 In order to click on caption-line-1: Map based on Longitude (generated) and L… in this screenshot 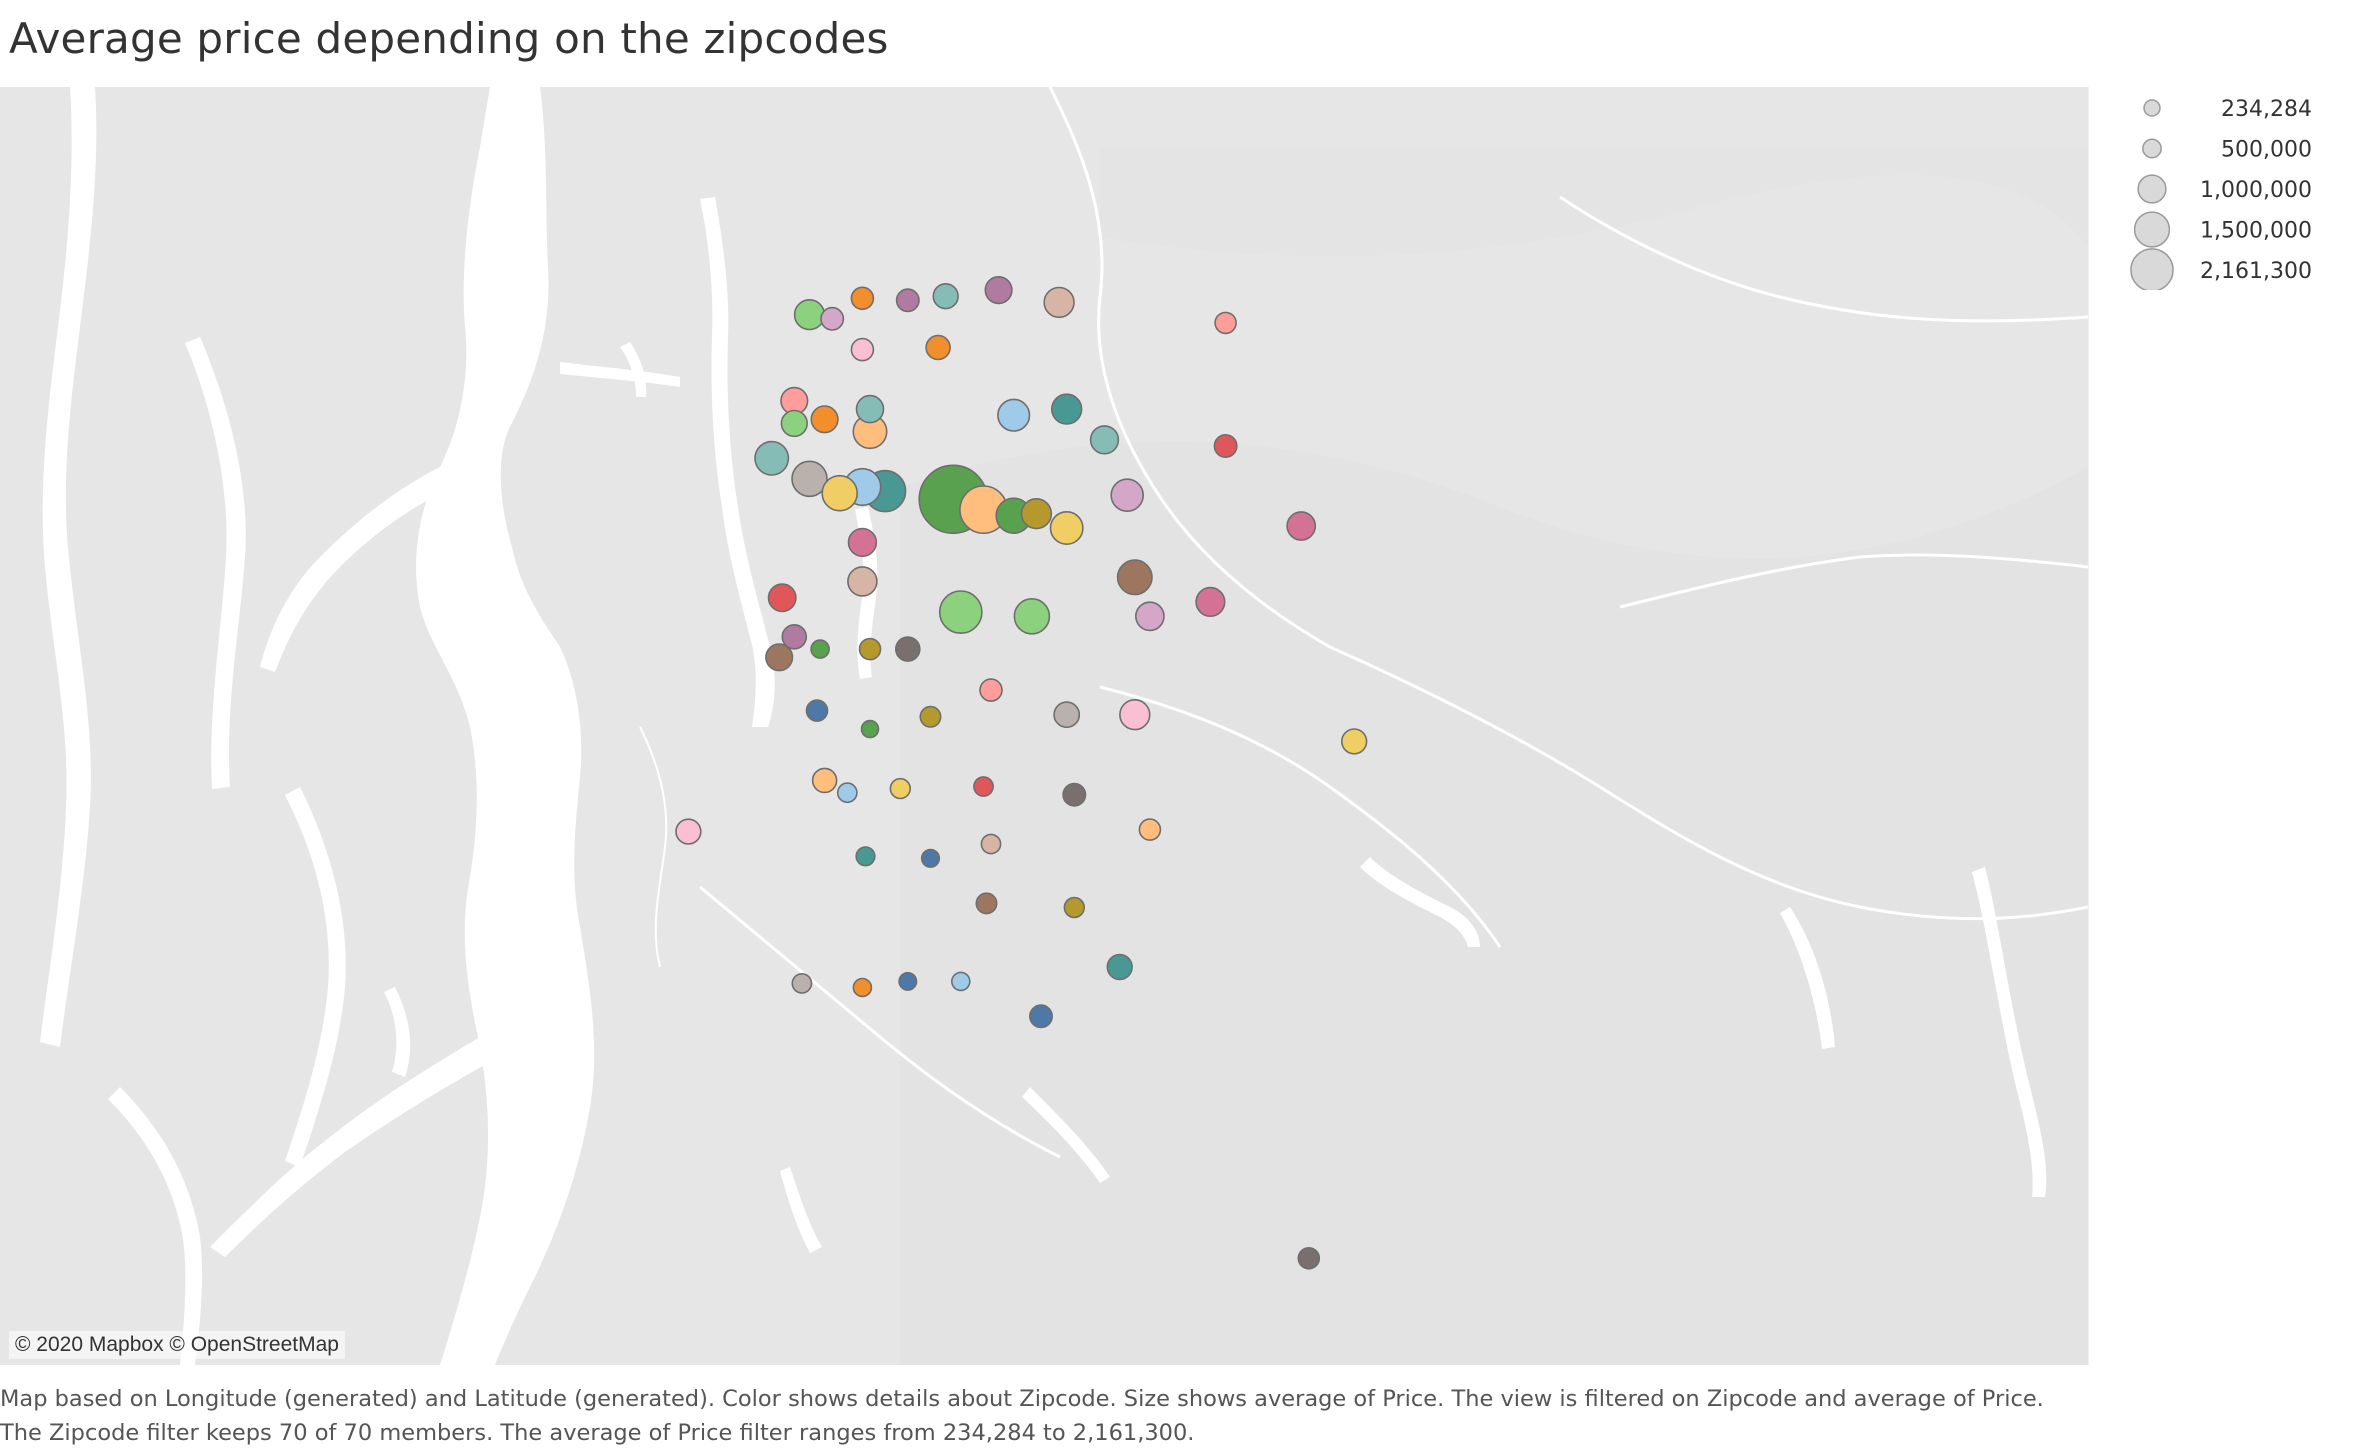, I will do `click(1022, 1399)`.